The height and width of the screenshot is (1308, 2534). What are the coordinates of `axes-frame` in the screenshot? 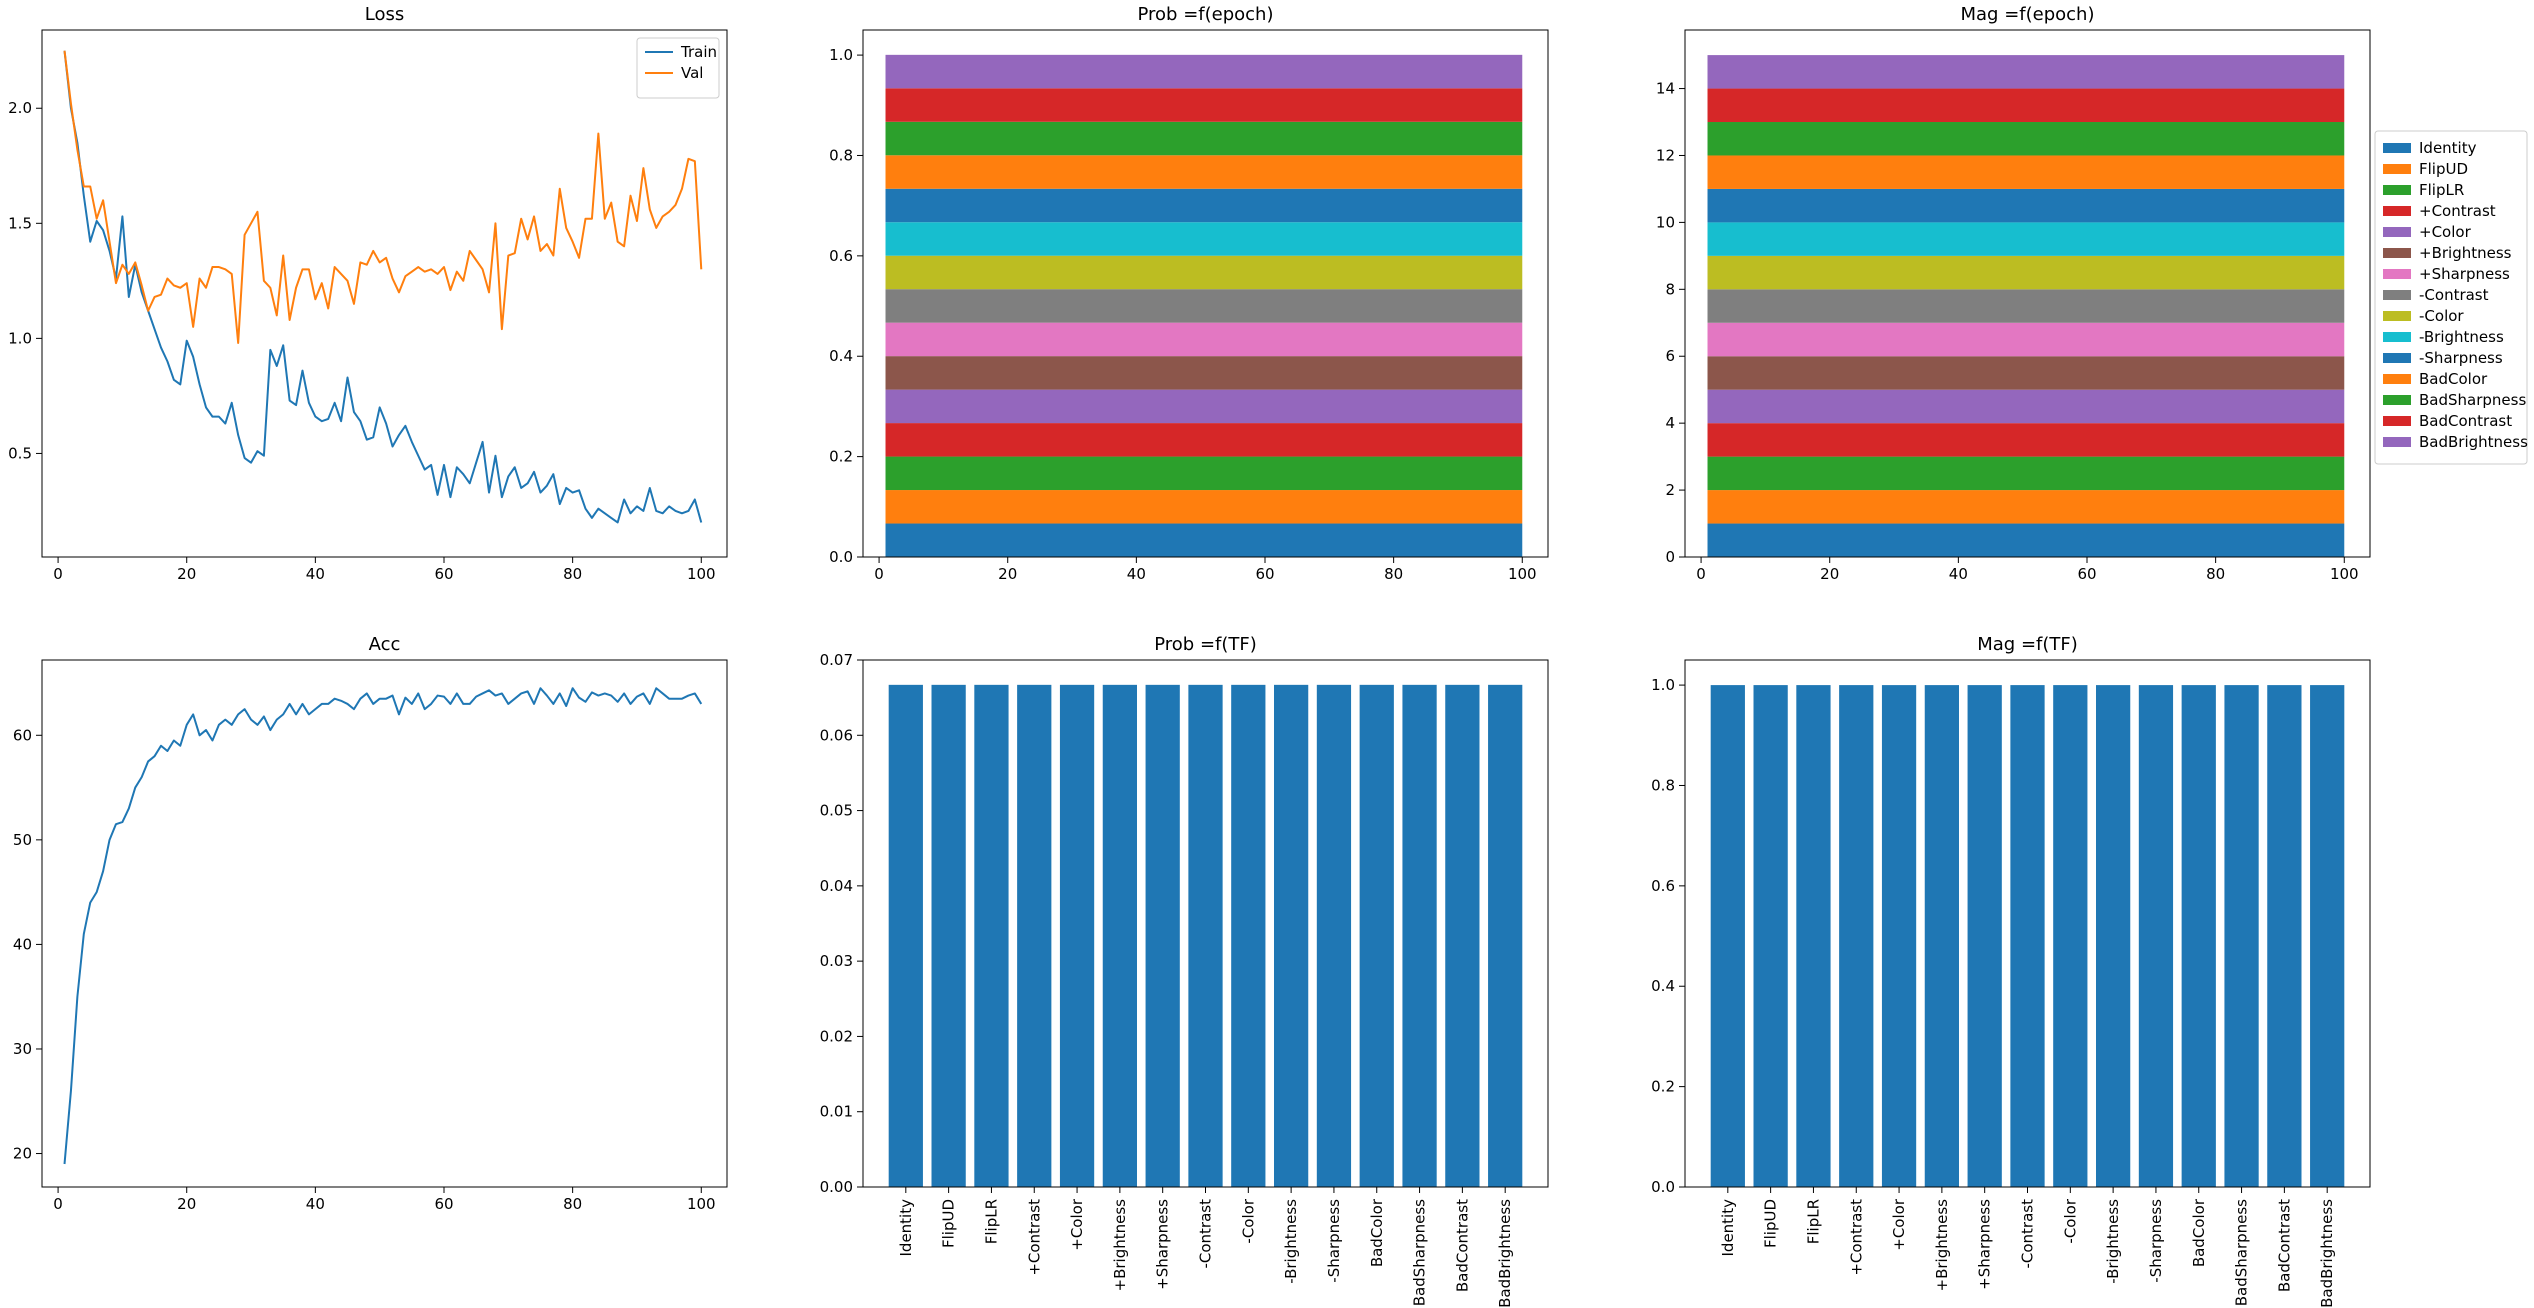 It's located at (2027, 293).